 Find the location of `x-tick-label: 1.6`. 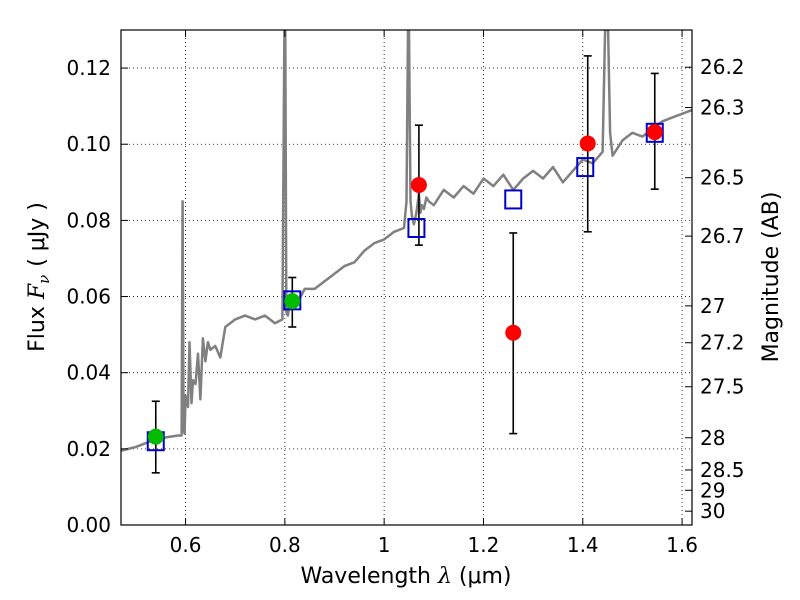

x-tick-label: 1.6 is located at coordinates (682, 545).